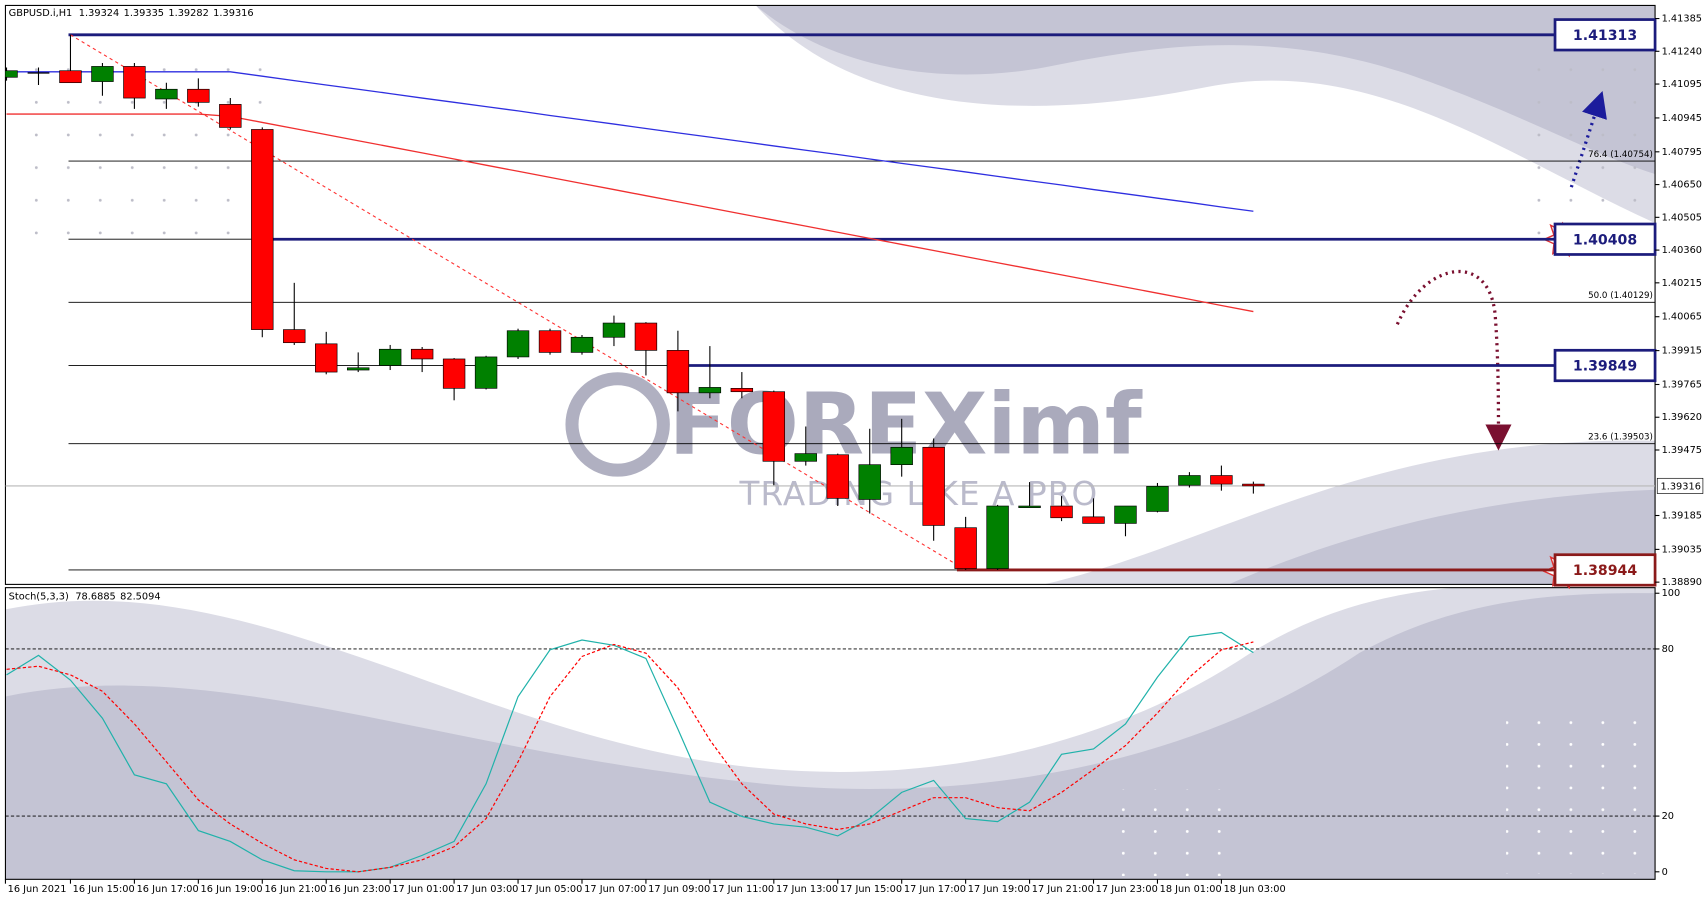 The height and width of the screenshot is (900, 1704). What do you see at coordinates (1681, 486) in the screenshot?
I see `current-price-label: 1.39316` at bounding box center [1681, 486].